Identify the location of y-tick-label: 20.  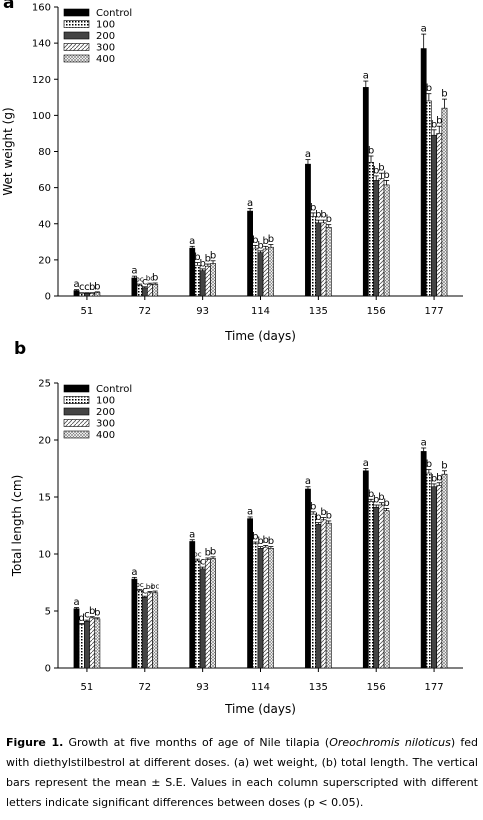
(44, 441).